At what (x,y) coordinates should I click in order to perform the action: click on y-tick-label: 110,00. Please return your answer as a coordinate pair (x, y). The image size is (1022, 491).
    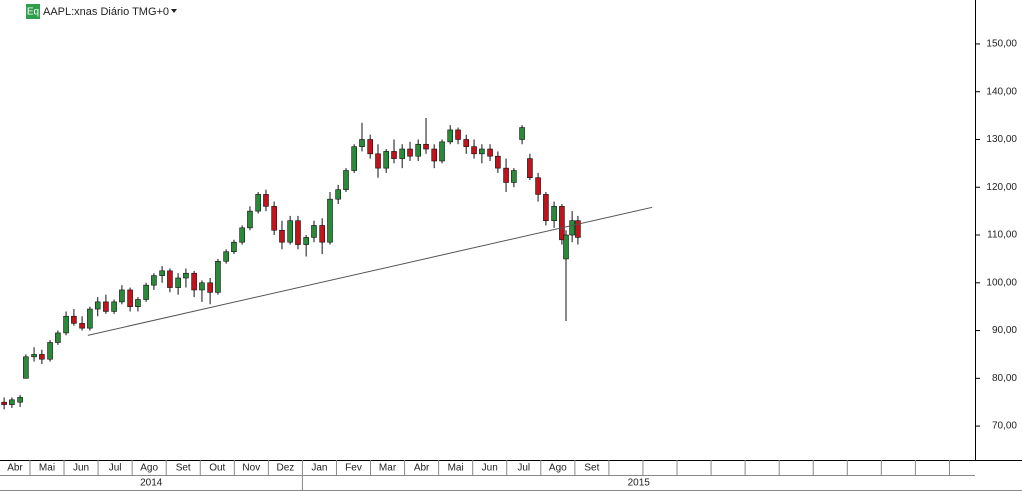
    Looking at the image, I should click on (1002, 235).